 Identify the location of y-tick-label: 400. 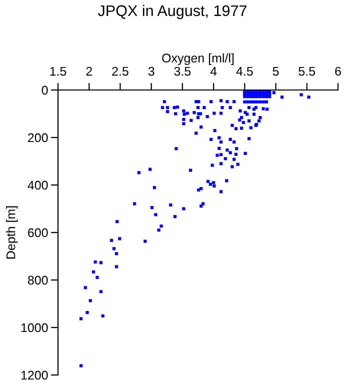
(38, 185).